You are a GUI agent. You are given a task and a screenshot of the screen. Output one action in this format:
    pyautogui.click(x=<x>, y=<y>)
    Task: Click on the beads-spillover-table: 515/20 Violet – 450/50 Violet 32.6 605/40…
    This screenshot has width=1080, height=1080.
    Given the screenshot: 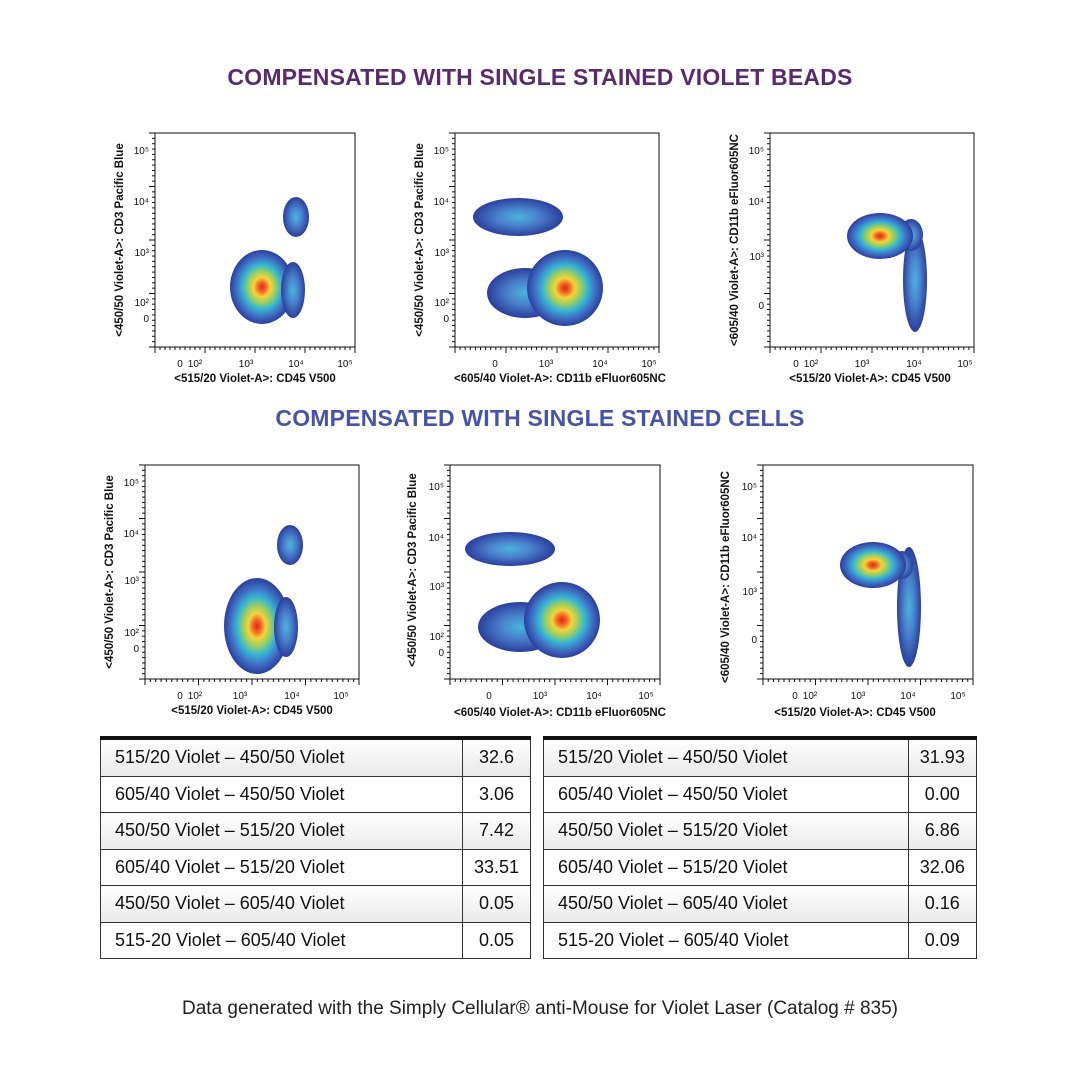 What is the action you would take?
    pyautogui.click(x=315, y=847)
    